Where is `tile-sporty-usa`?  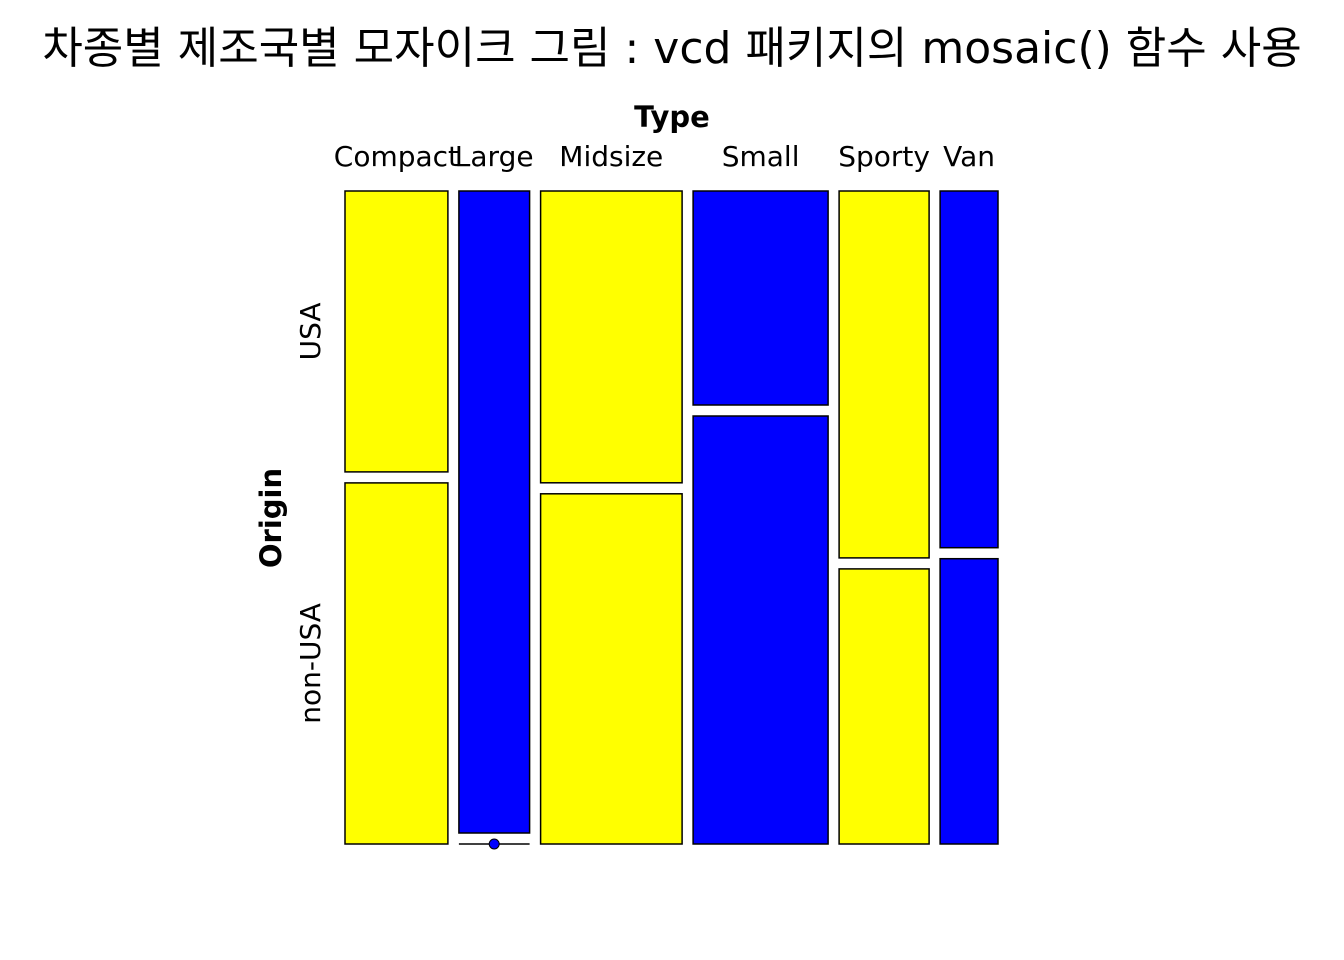 tile-sporty-usa is located at coordinates (884, 374).